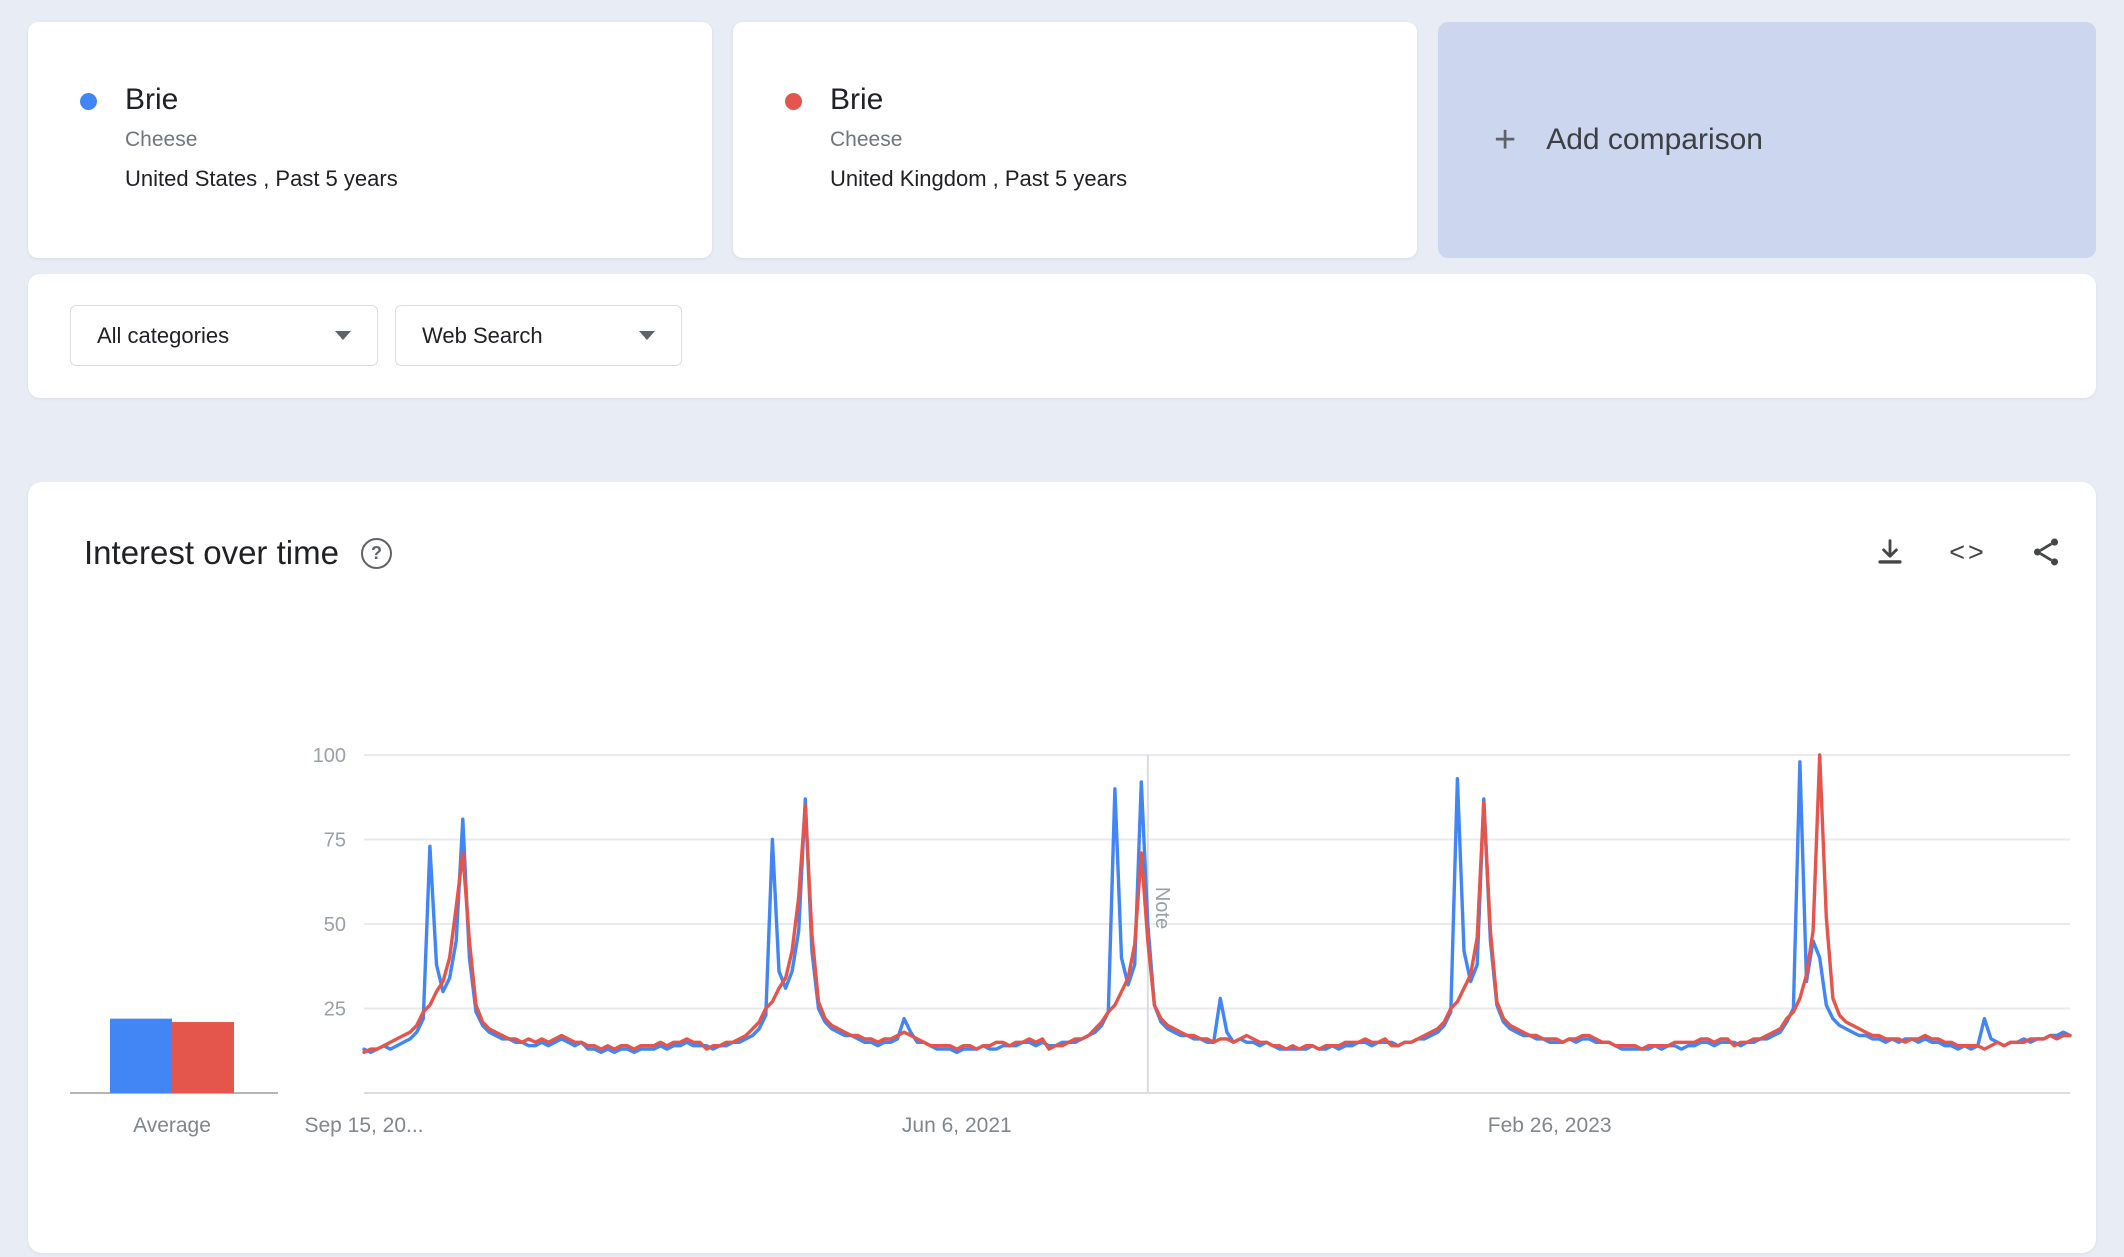 The image size is (2124, 1257). I want to click on chart-header: Interest over time ?, so click(238, 553).